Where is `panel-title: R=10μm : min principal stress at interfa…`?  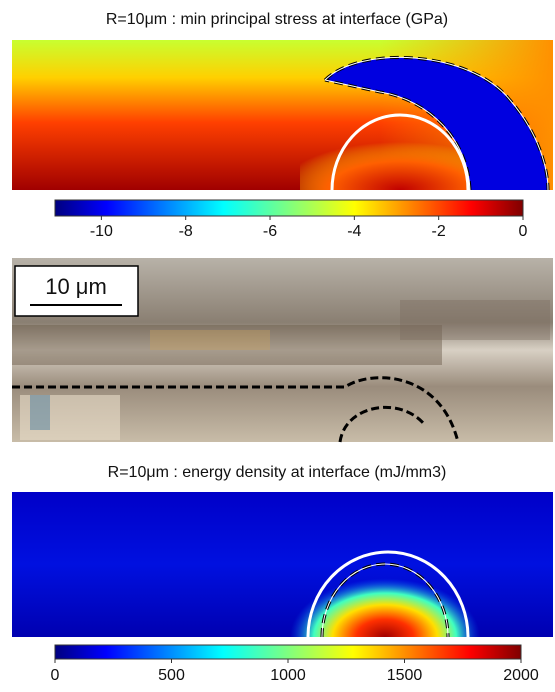
panel-title: R=10μm : min principal stress at interfa… is located at coordinates (277, 19).